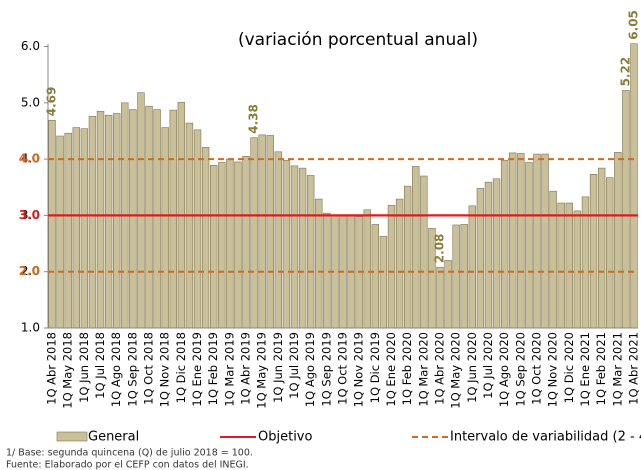 This screenshot has height=470, width=641. Describe the element at coordinates (197, 369) in the screenshot. I see `x-tick-label: 1Q Ene 2019` at that location.